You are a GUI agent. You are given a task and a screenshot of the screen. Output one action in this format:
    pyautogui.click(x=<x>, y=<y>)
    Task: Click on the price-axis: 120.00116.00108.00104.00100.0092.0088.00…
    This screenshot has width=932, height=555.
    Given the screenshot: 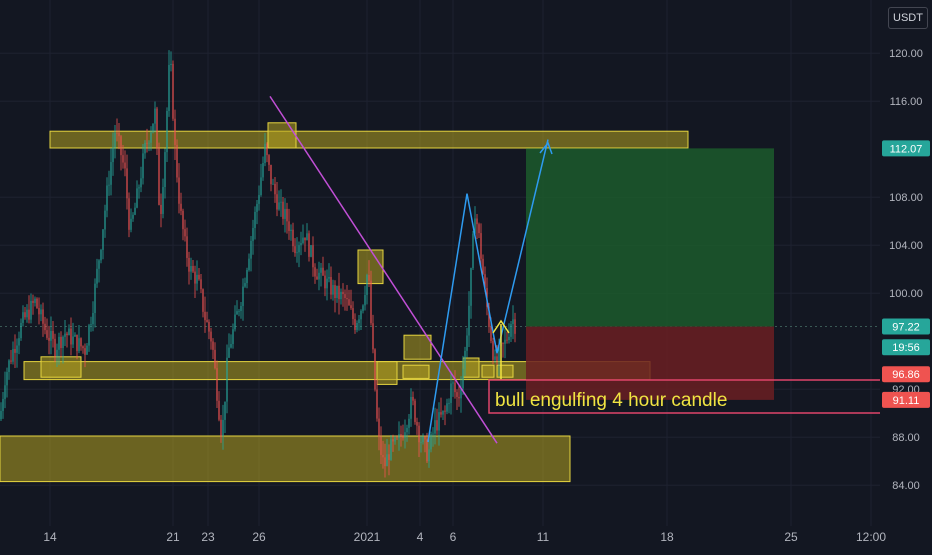 What is the action you would take?
    pyautogui.click(x=906, y=275)
    